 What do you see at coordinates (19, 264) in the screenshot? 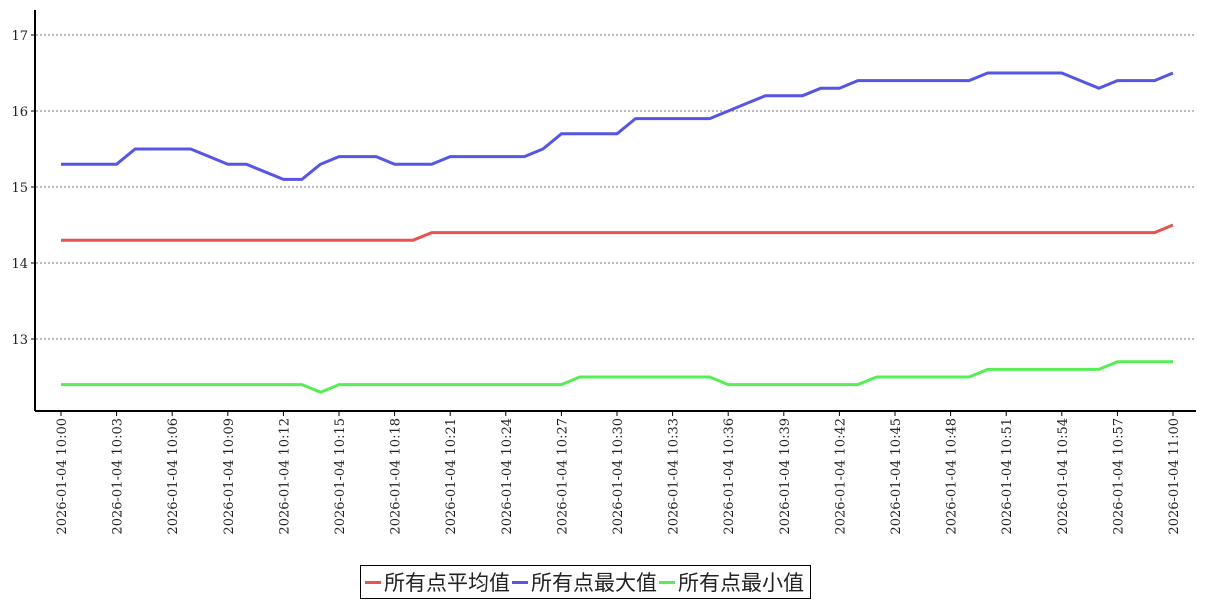
I see `y-tick-label: 14` at bounding box center [19, 264].